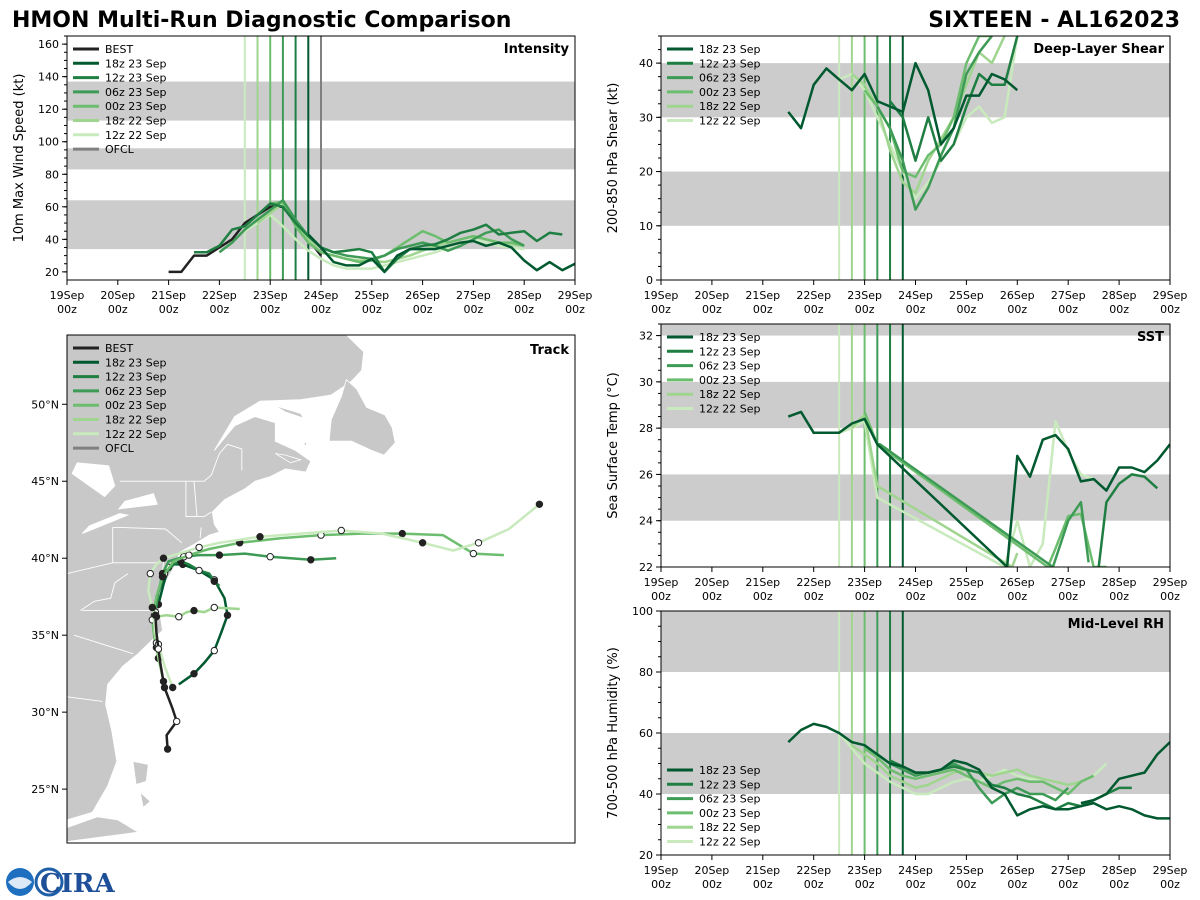 This screenshot has height=900, width=1200. What do you see at coordinates (712, 877) in the screenshot?
I see `rh-xtick-label-1: 20Sep 00z` at bounding box center [712, 877].